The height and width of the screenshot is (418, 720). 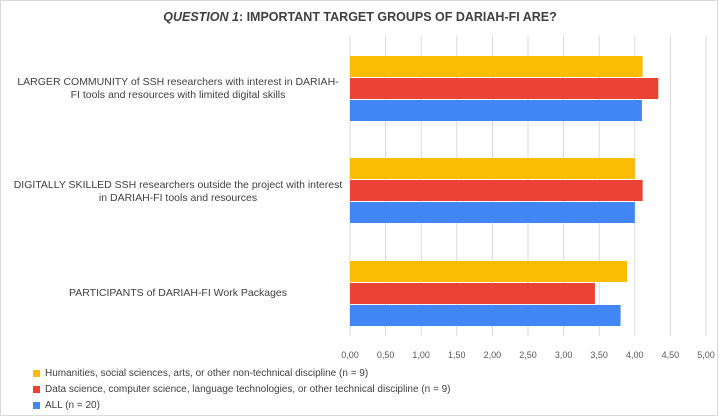 I want to click on x-tick-label: 0,50, so click(x=386, y=355).